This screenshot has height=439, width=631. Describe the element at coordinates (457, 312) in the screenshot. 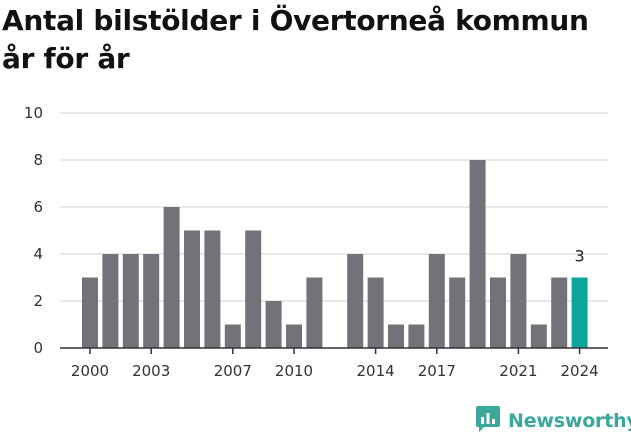

I see `bar-2018` at that location.